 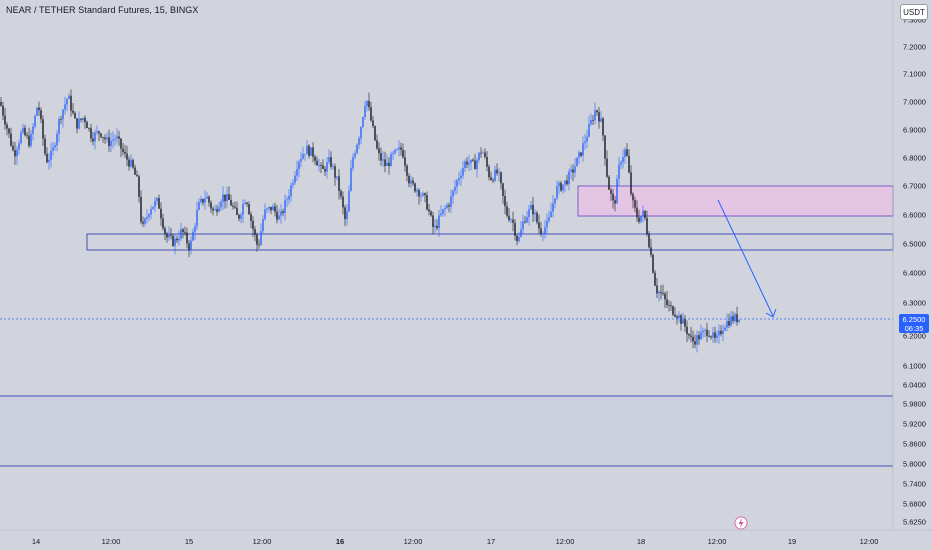 I want to click on y-tick-label: 6.7000, so click(x=914, y=186).